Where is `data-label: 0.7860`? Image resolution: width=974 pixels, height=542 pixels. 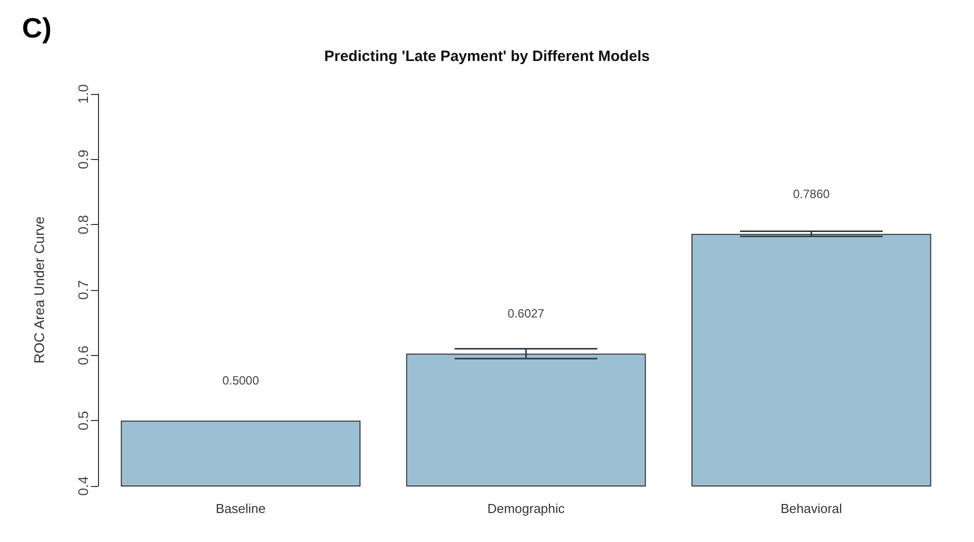
data-label: 0.7860 is located at coordinates (811, 193).